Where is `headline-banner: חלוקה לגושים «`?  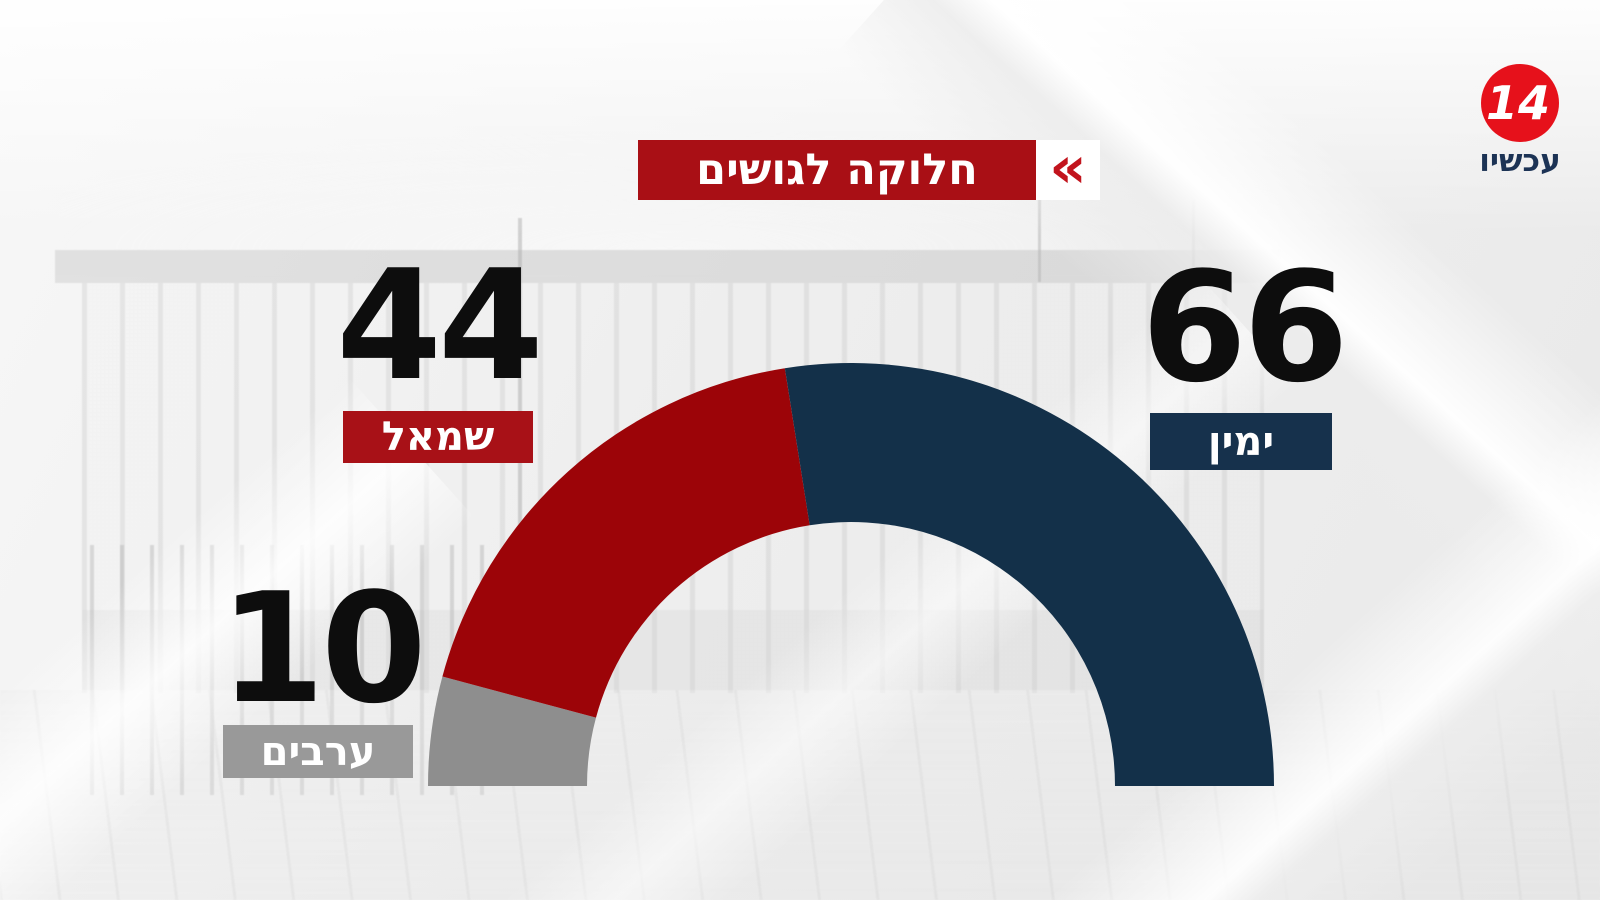 headline-banner: חלוקה לגושים « is located at coordinates (869, 169).